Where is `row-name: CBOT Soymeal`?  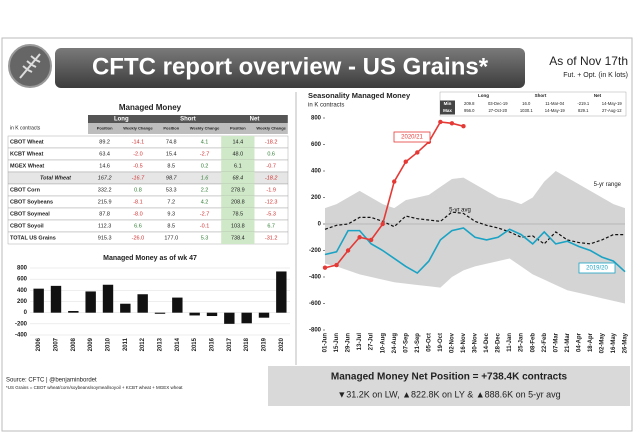
row-name: CBOT Soymeal is located at coordinates (30, 214).